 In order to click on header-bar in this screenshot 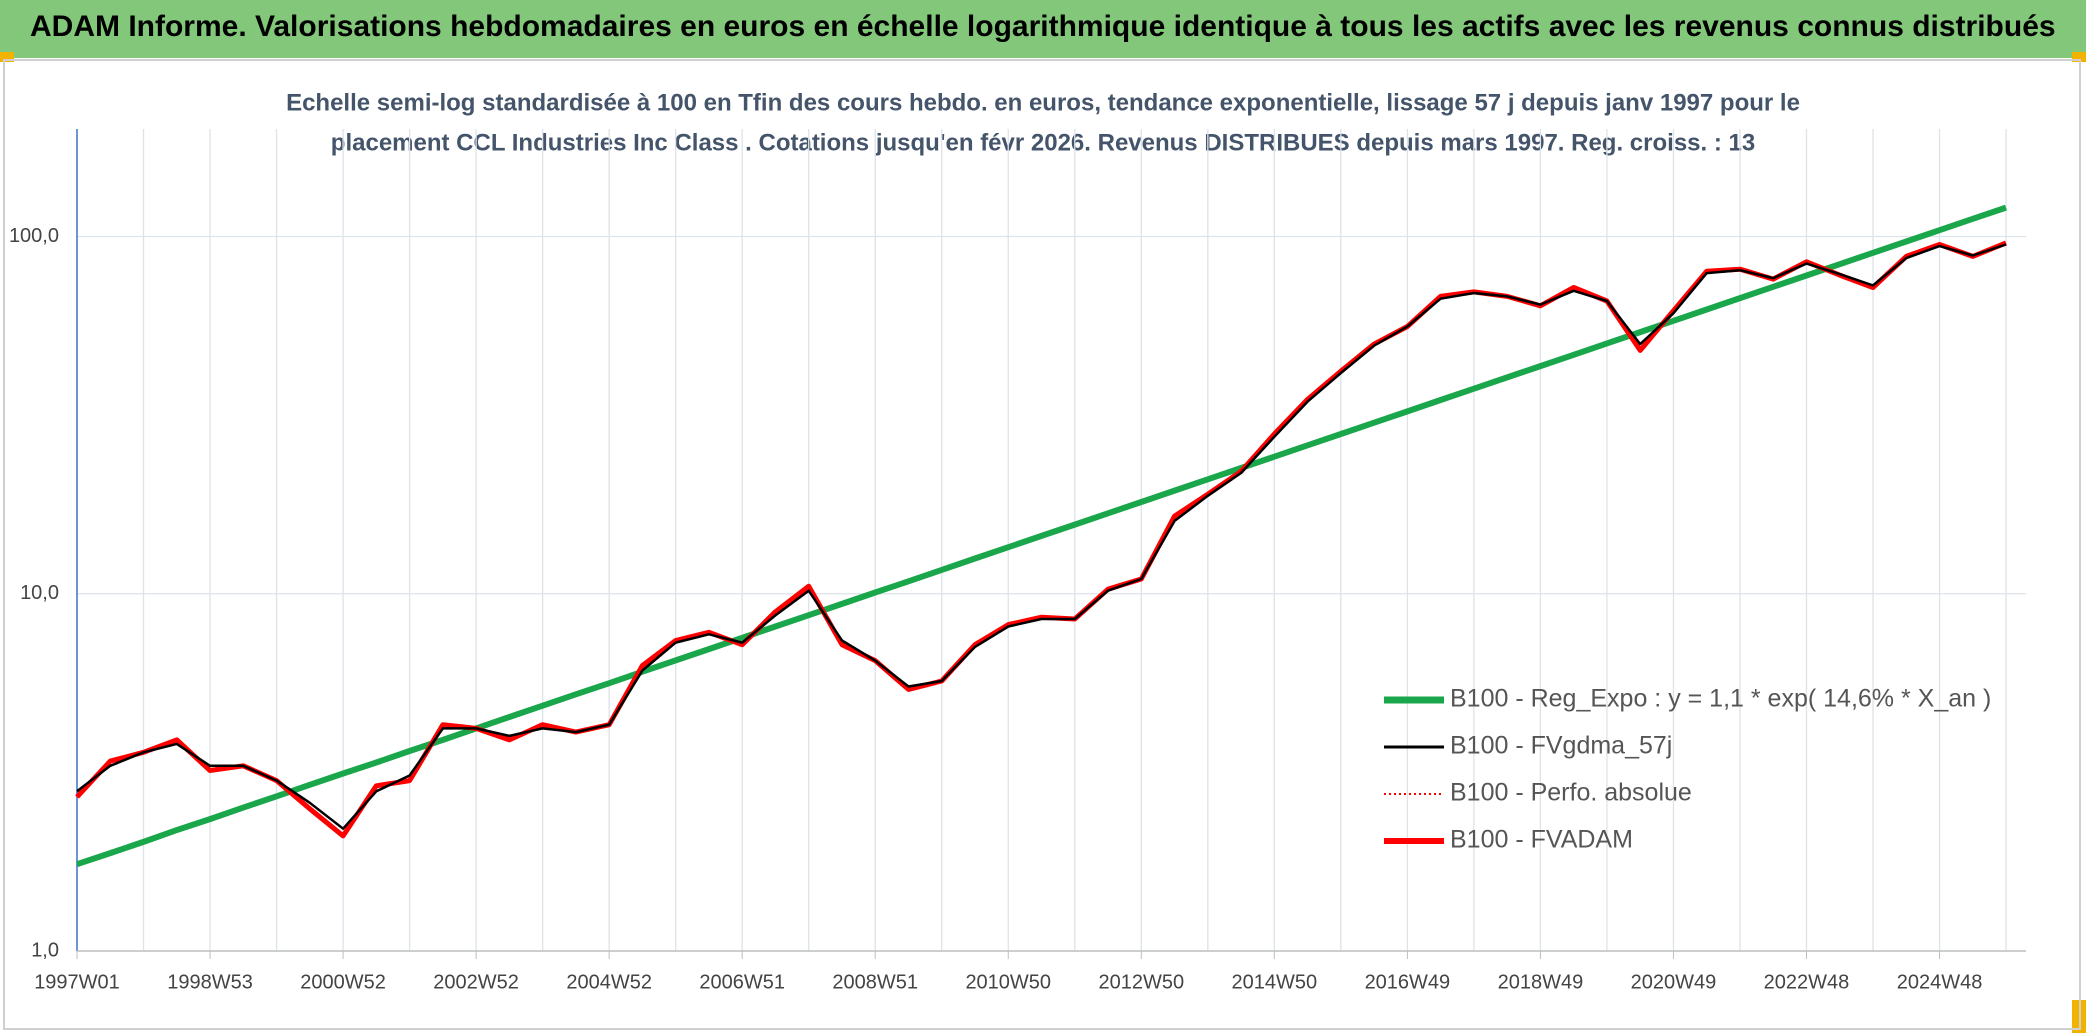, I will do `click(1043, 29)`.